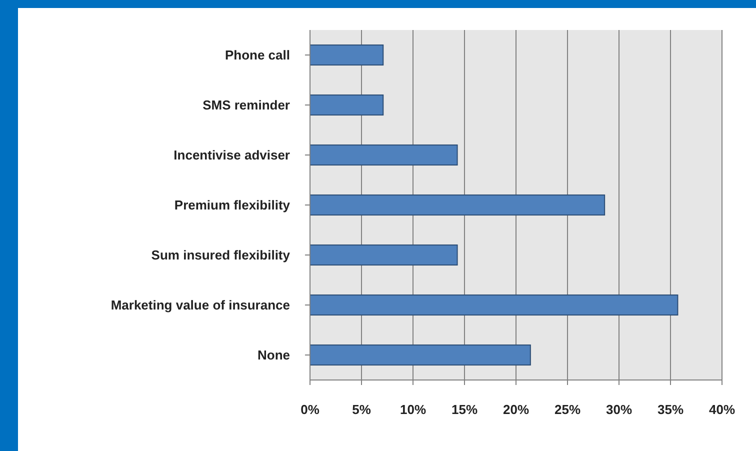 This screenshot has width=756, height=451. I want to click on x-tick-label: 10%, so click(413, 409).